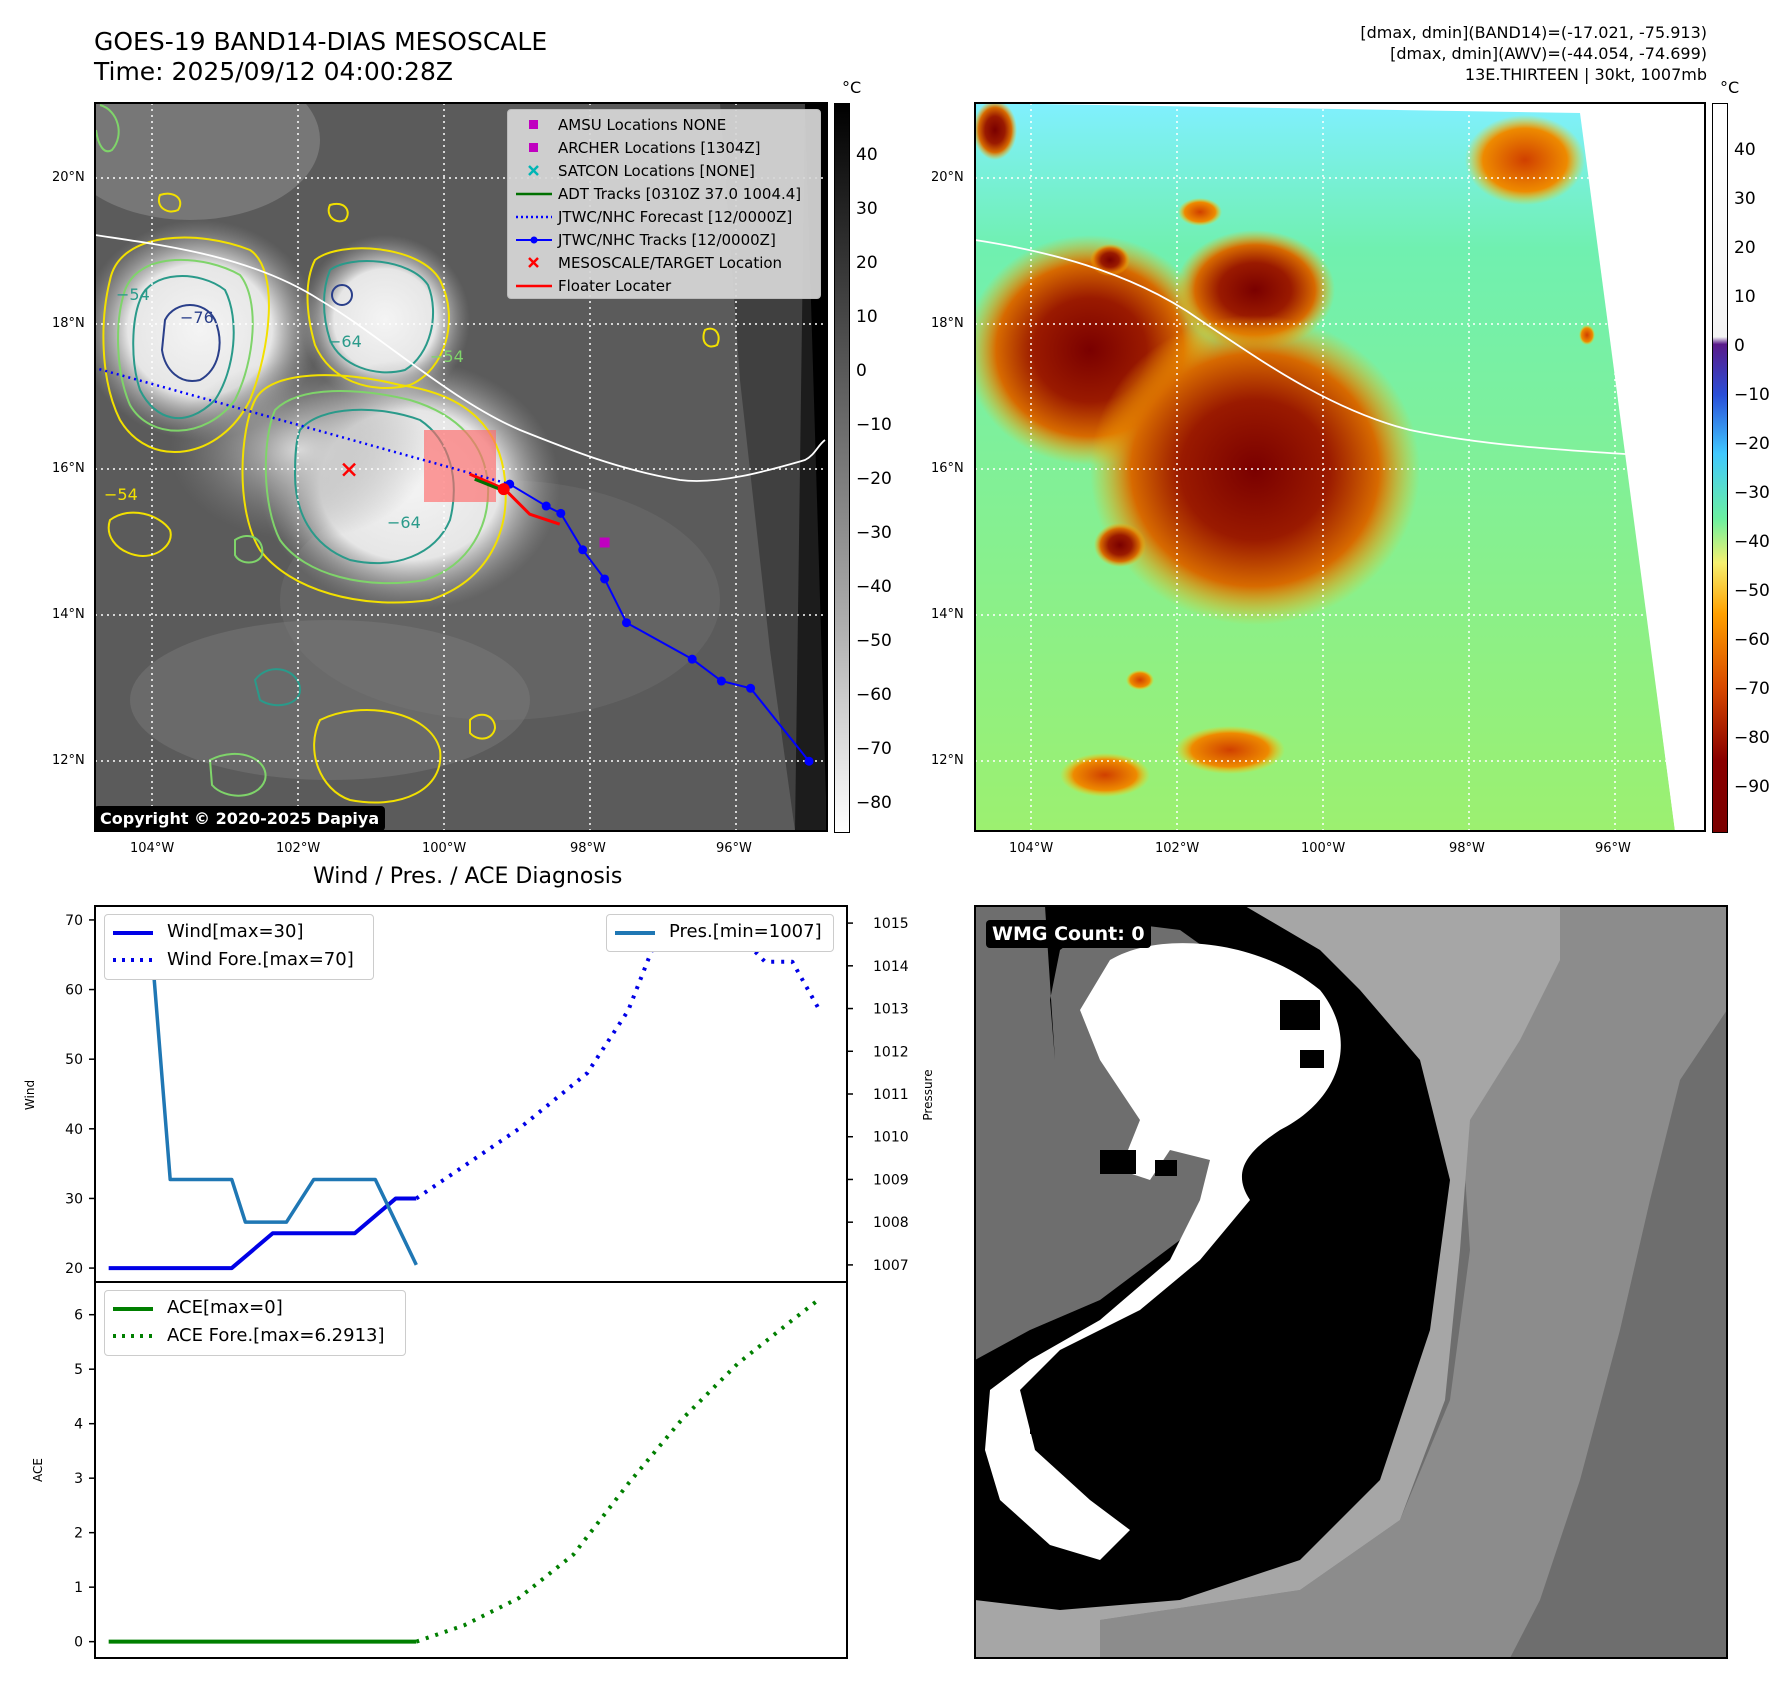 The image size is (1788, 1690). What do you see at coordinates (891, 1223) in the screenshot?
I see `y-right-tick-label: 1008` at bounding box center [891, 1223].